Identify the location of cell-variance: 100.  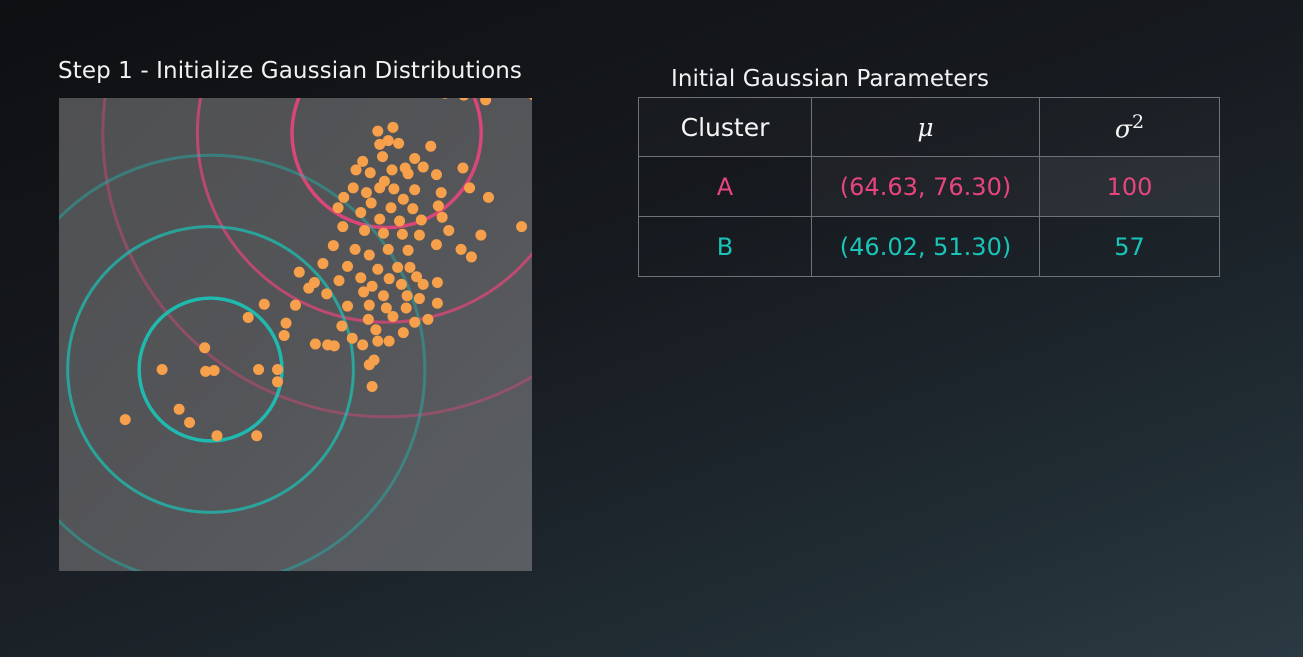
(1129, 186).